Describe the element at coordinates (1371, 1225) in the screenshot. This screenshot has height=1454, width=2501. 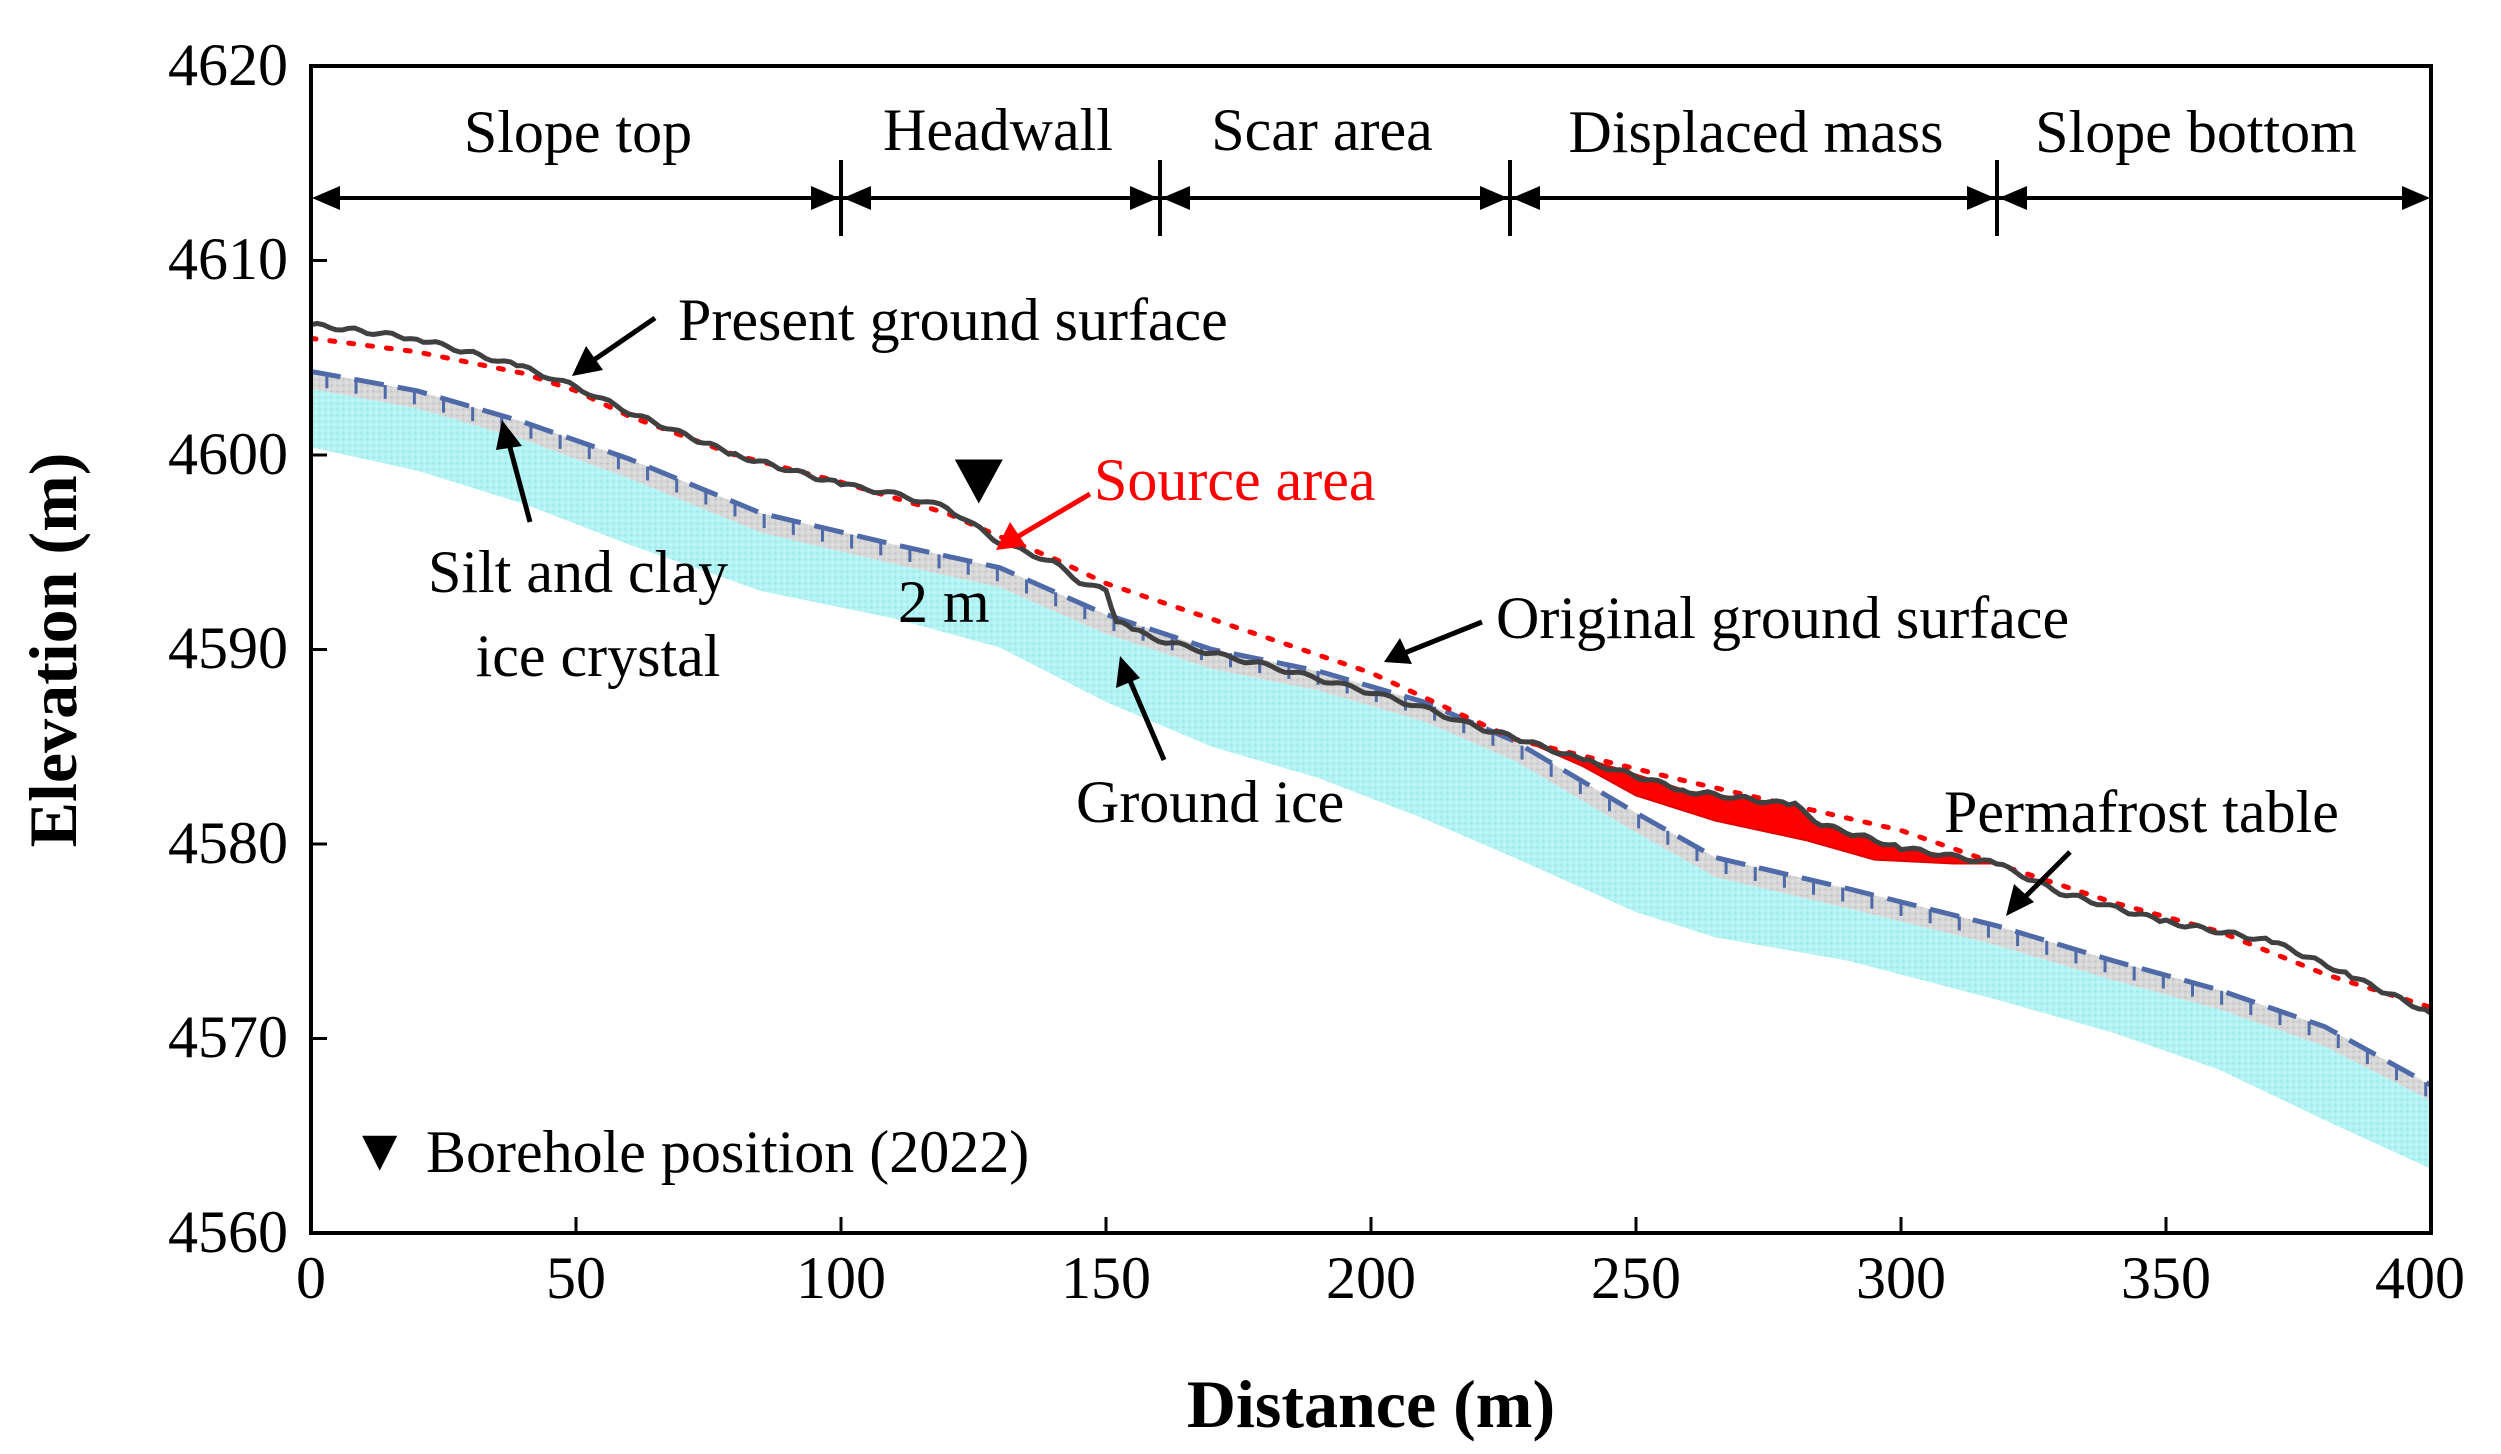
I see `x-axis-ticks` at that location.